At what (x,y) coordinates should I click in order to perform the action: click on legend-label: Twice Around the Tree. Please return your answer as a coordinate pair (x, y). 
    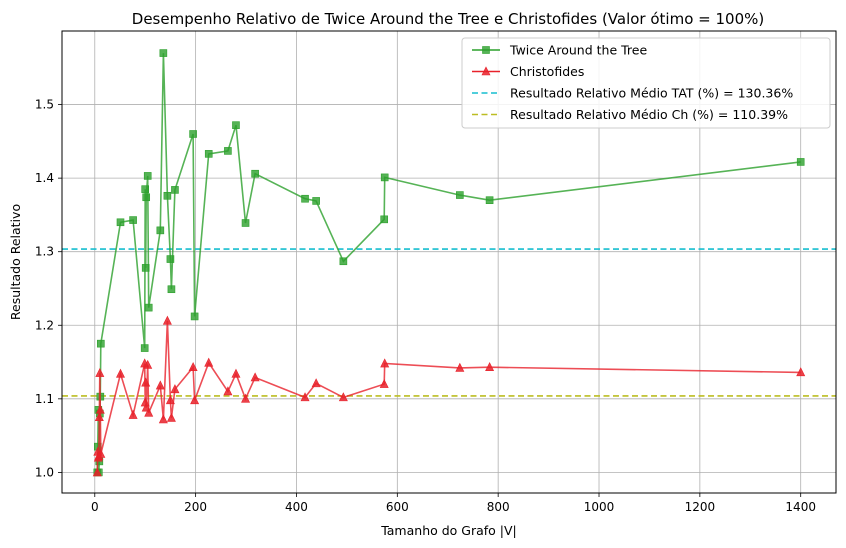
    Looking at the image, I should click on (578, 50).